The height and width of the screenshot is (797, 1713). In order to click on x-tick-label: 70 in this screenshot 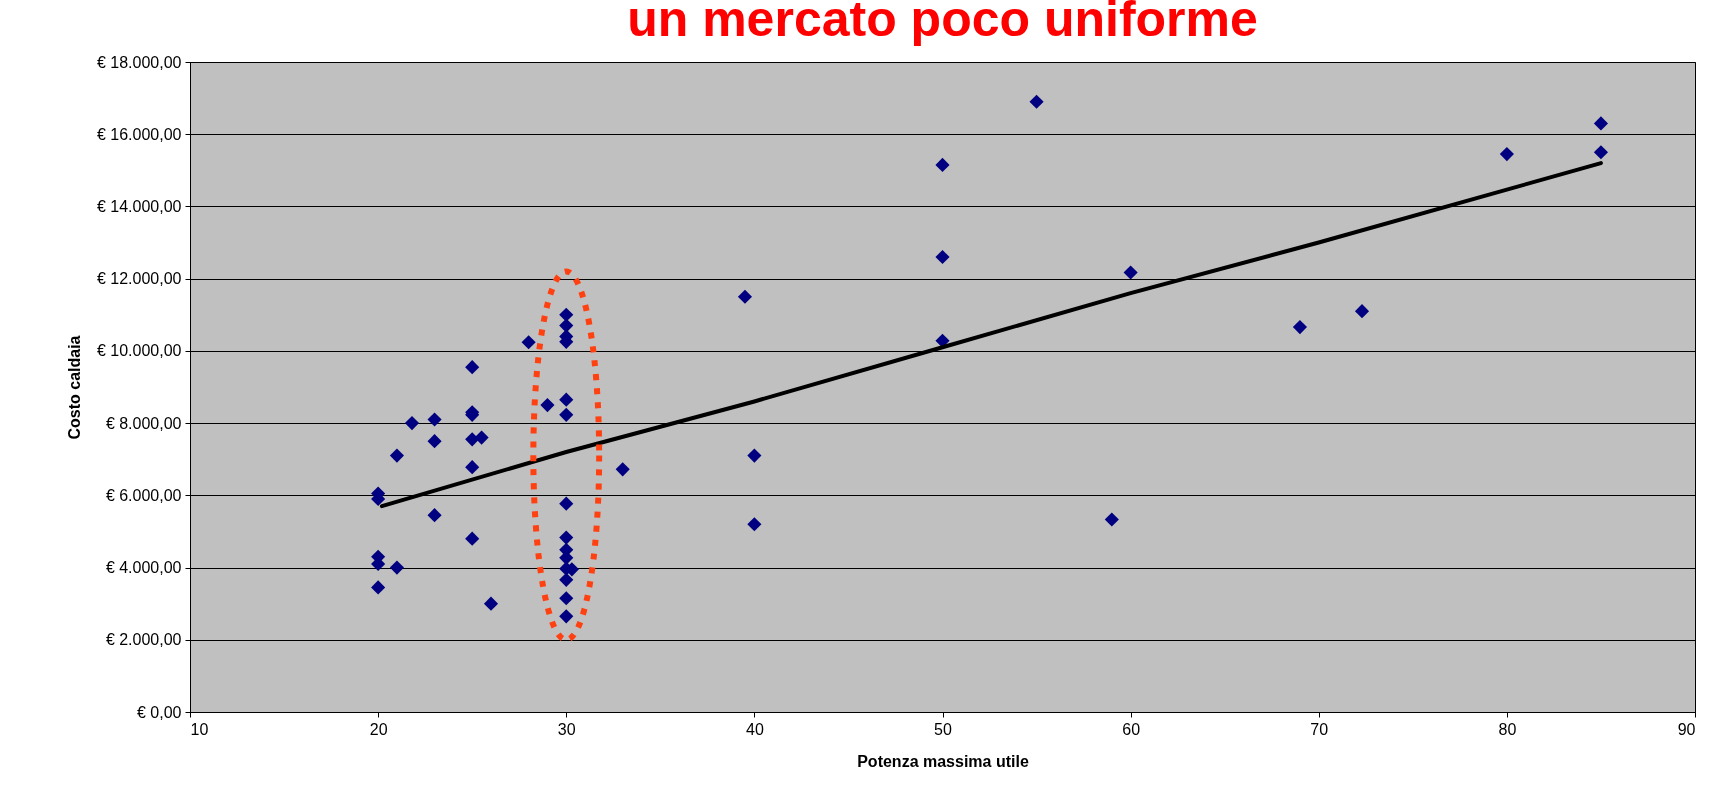, I will do `click(1319, 729)`.